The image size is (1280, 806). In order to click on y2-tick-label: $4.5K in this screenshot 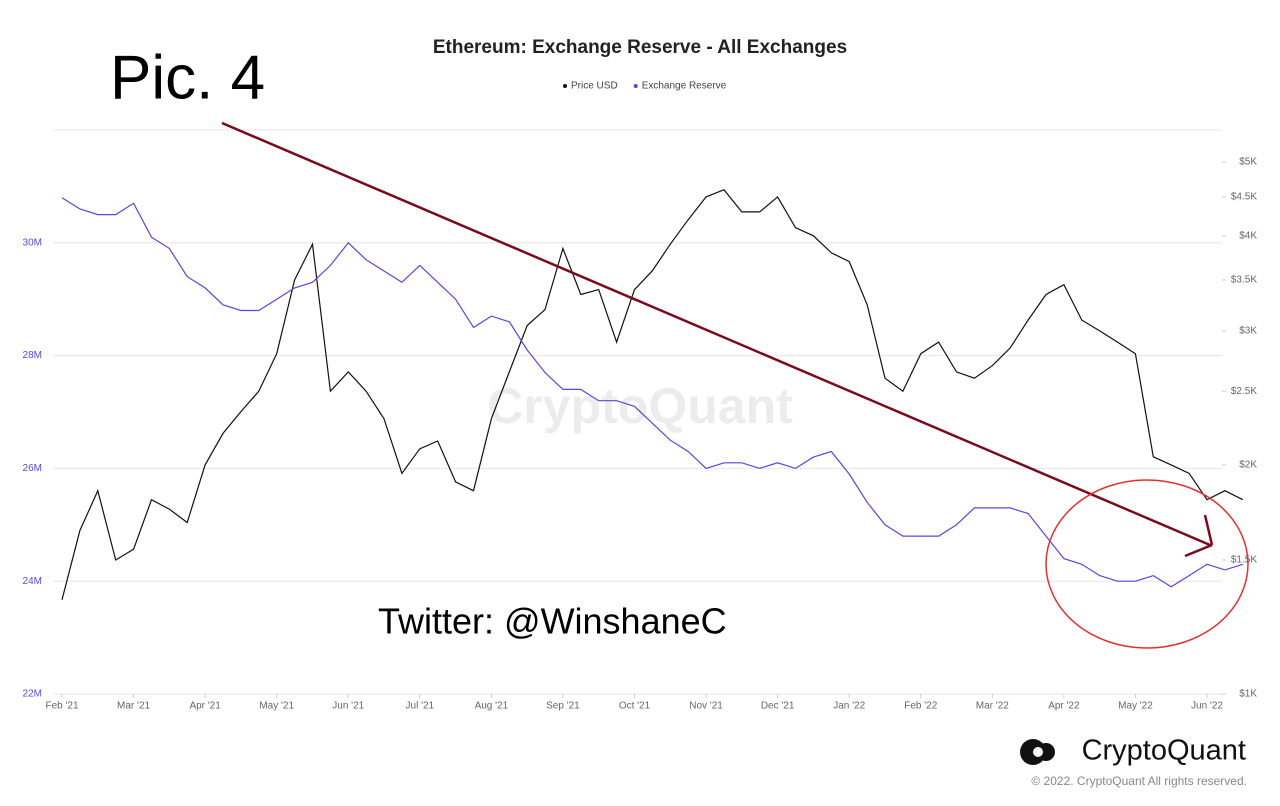, I will do `click(1244, 197)`.